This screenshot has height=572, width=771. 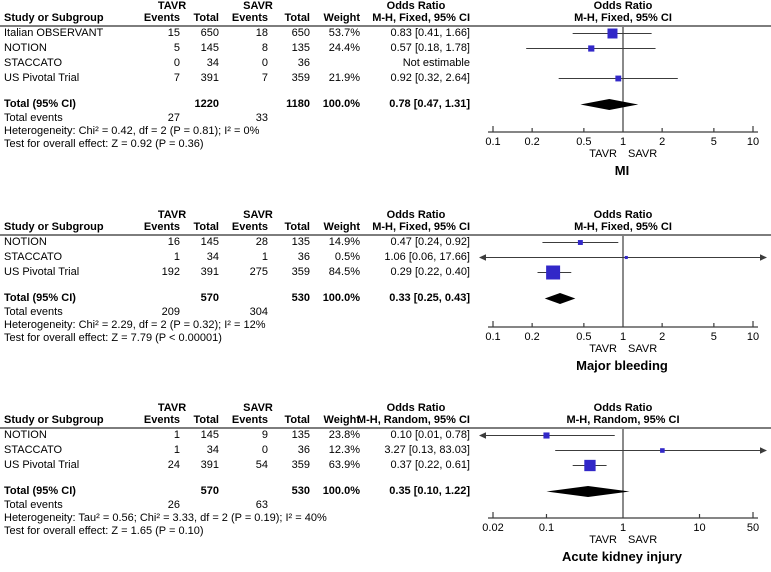 What do you see at coordinates (493, 528) in the screenshot?
I see `axis-tick-label: 0.02` at bounding box center [493, 528].